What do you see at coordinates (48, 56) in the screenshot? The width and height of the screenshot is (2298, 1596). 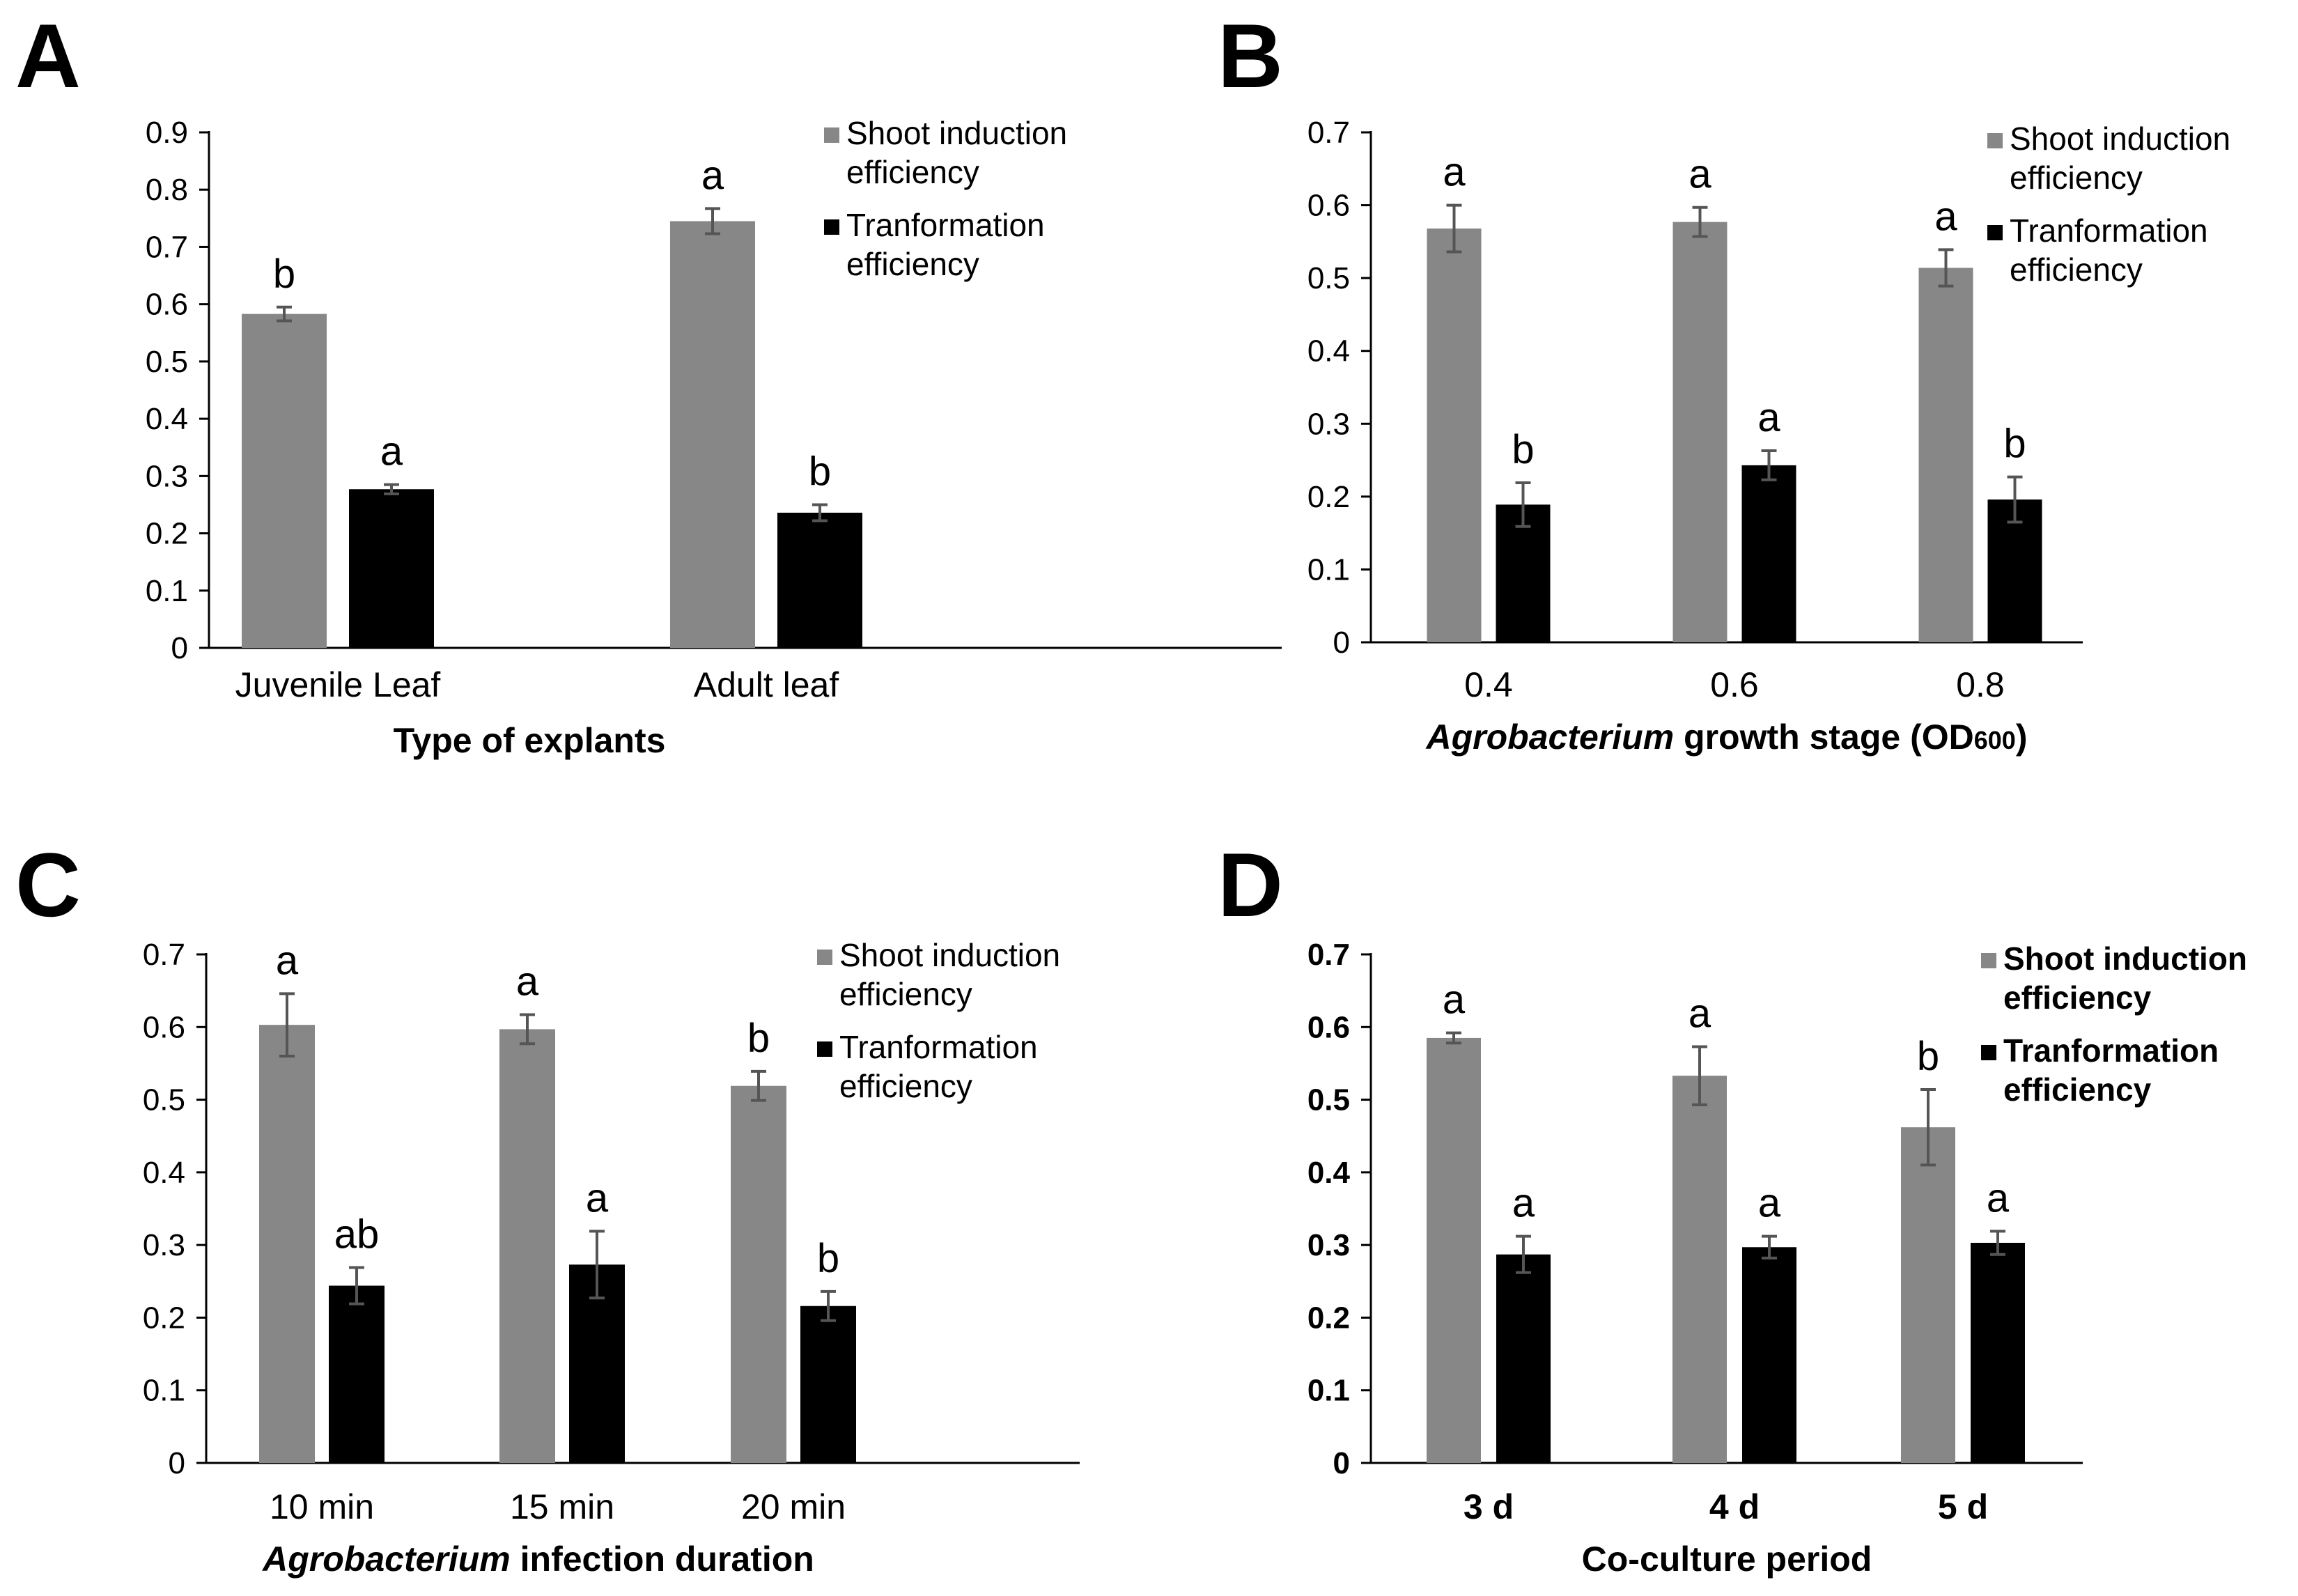 I see `panel-letter: A` at bounding box center [48, 56].